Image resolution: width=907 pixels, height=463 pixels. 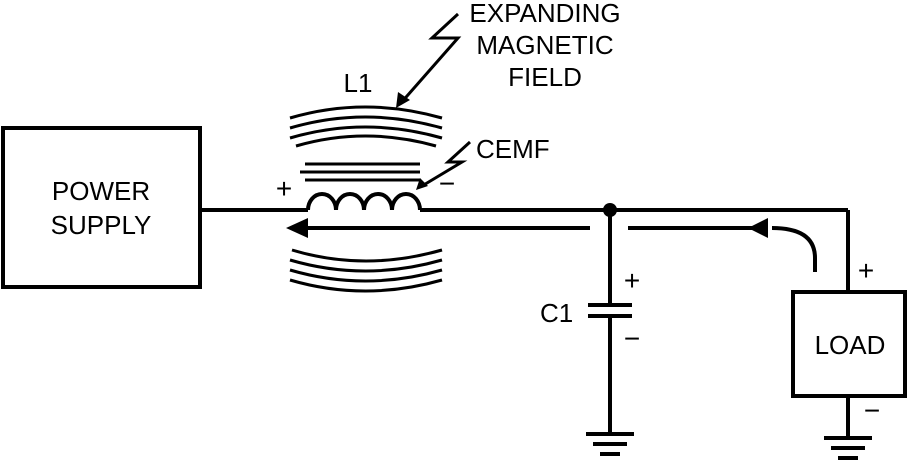 What do you see at coordinates (866, 270) in the screenshot?
I see `load-plus-sign: +` at bounding box center [866, 270].